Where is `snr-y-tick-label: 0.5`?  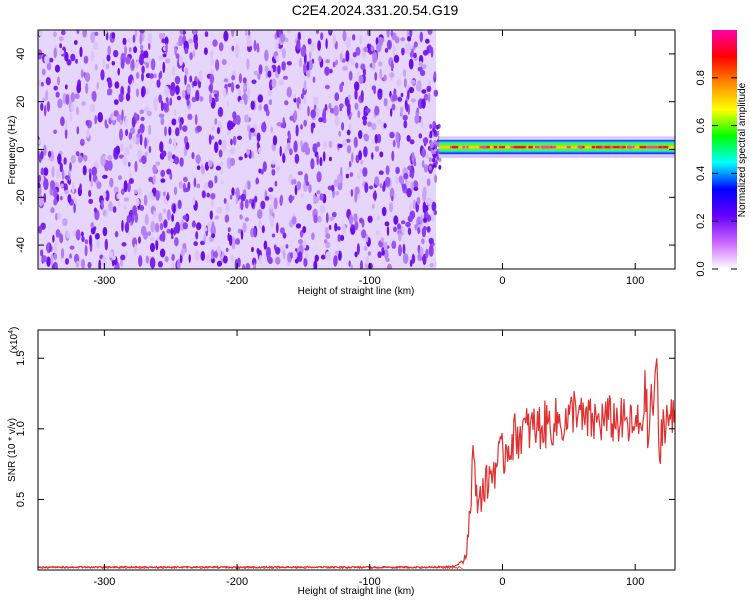 snr-y-tick-label: 0.5 is located at coordinates (21, 499).